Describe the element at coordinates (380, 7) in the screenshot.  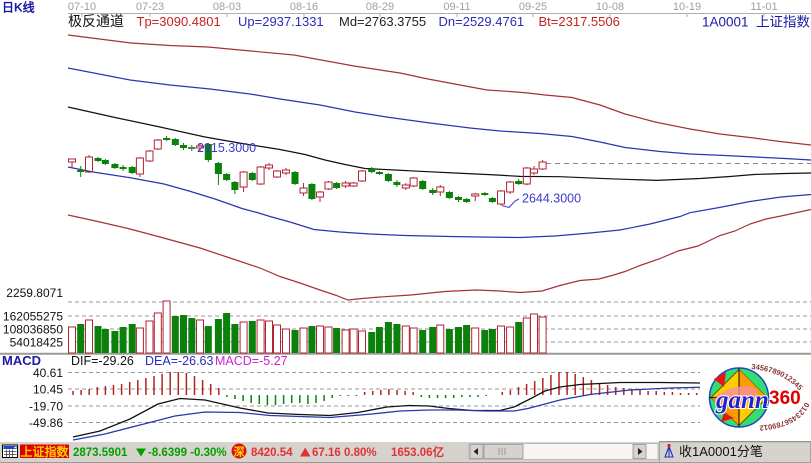
I see `svg-text: 08-29` at that location.